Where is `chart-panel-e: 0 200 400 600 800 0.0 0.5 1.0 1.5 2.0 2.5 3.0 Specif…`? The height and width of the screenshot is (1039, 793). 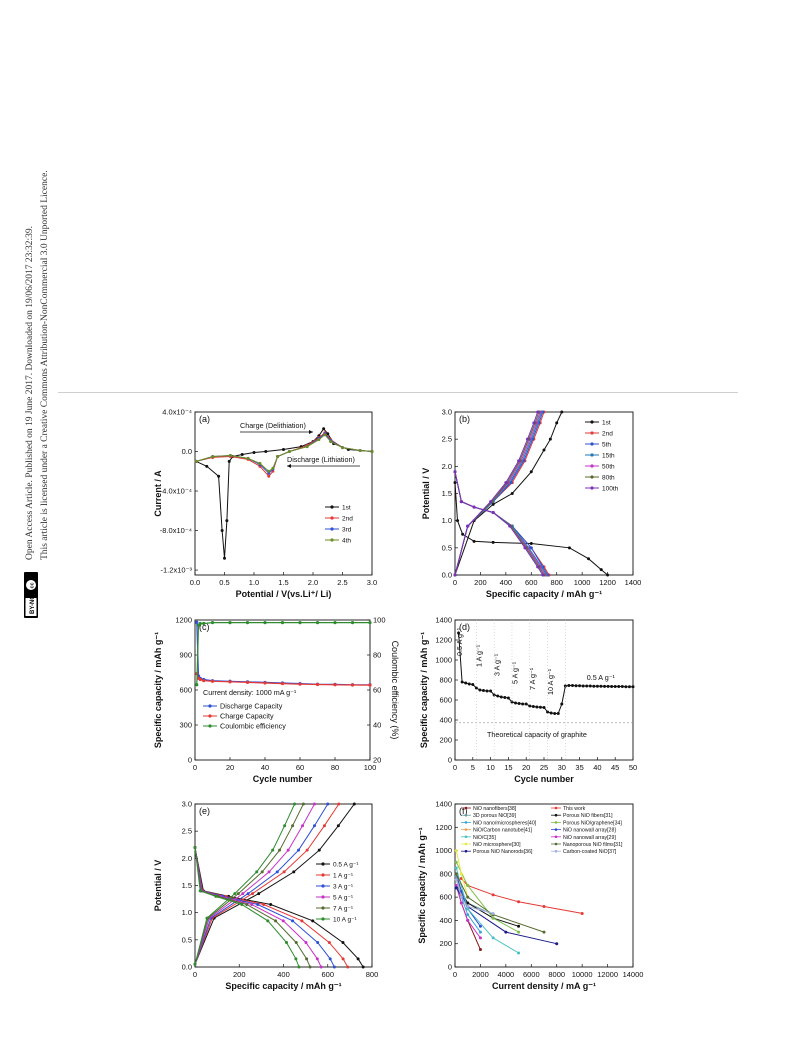 chart-panel-e: 0 200 400 600 800 0.0 0.5 1.0 1.5 2.0 2.5 3.0 Specif… is located at coordinates (265, 896).